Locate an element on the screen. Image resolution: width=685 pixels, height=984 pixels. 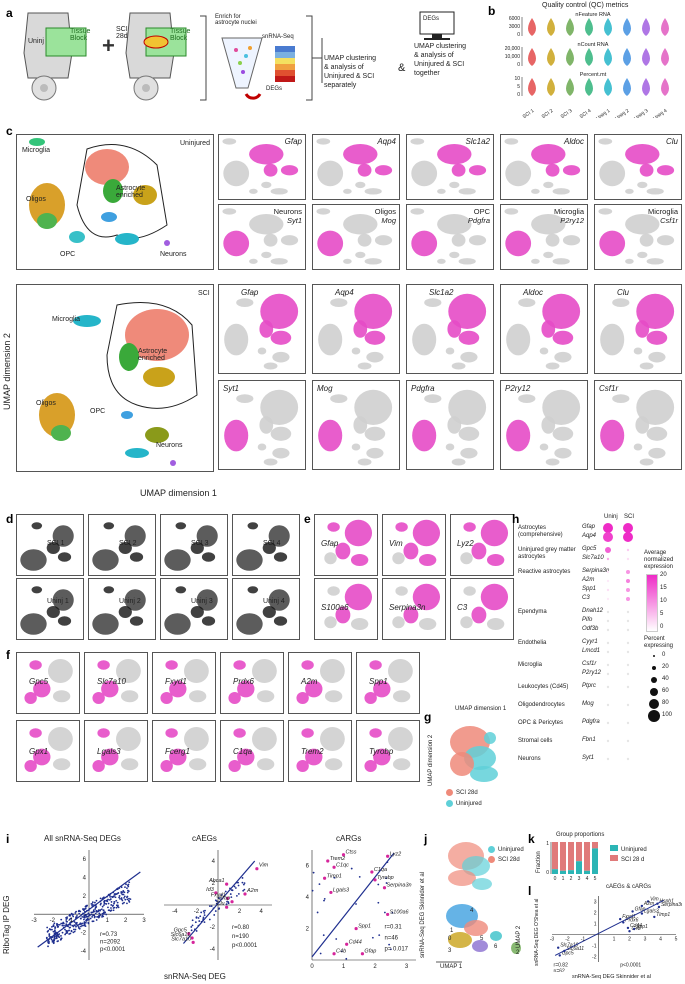
j-cluster-label: 0 is located at coordinates (450, 939).